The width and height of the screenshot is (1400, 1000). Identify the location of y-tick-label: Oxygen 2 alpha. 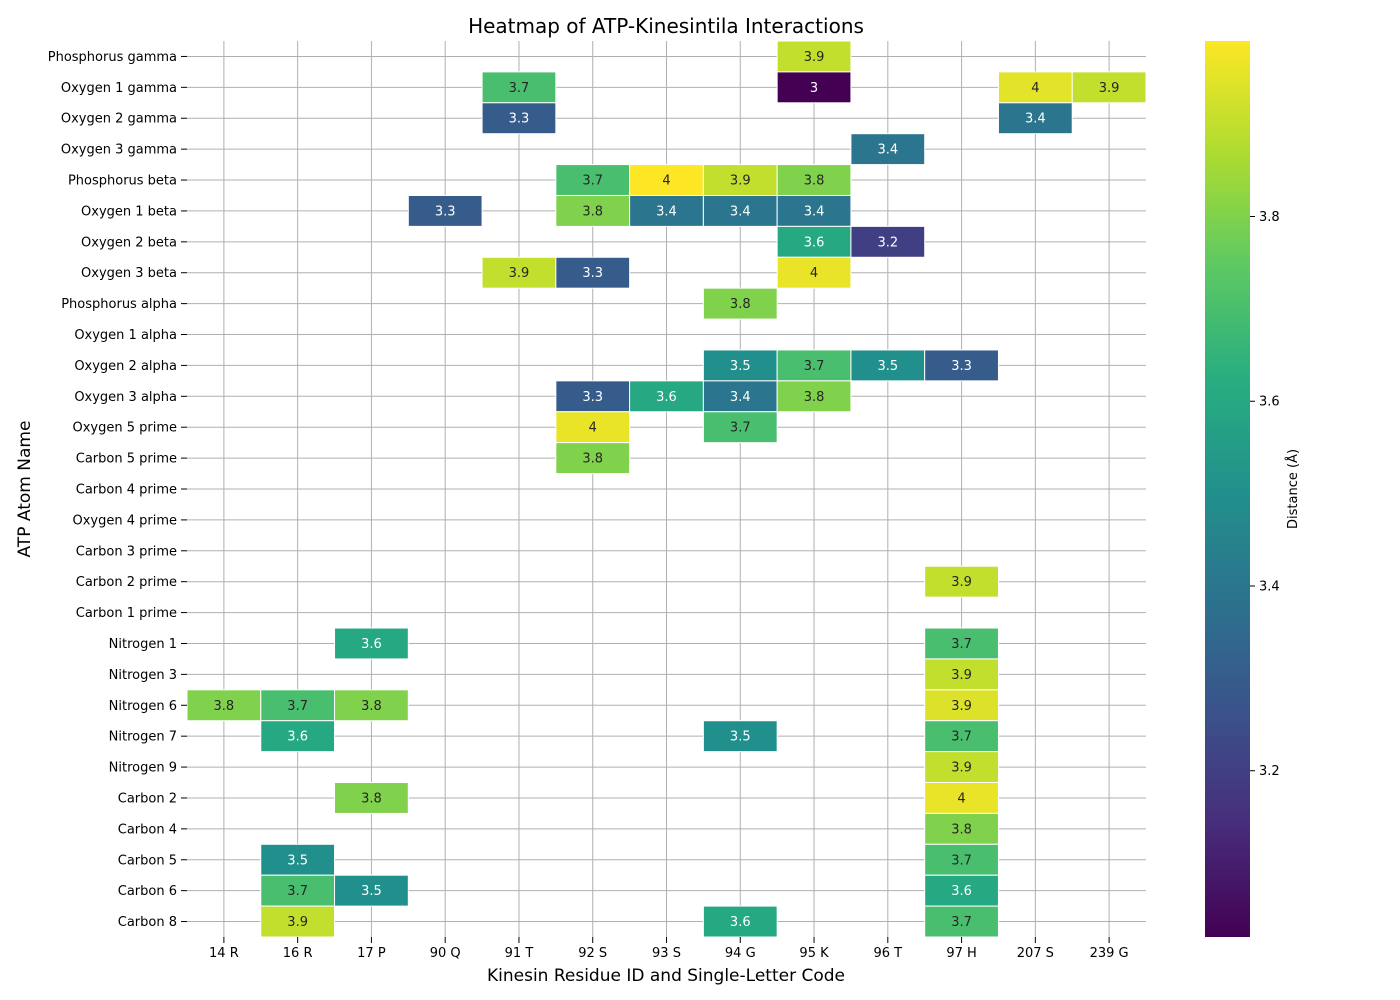
(125, 366).